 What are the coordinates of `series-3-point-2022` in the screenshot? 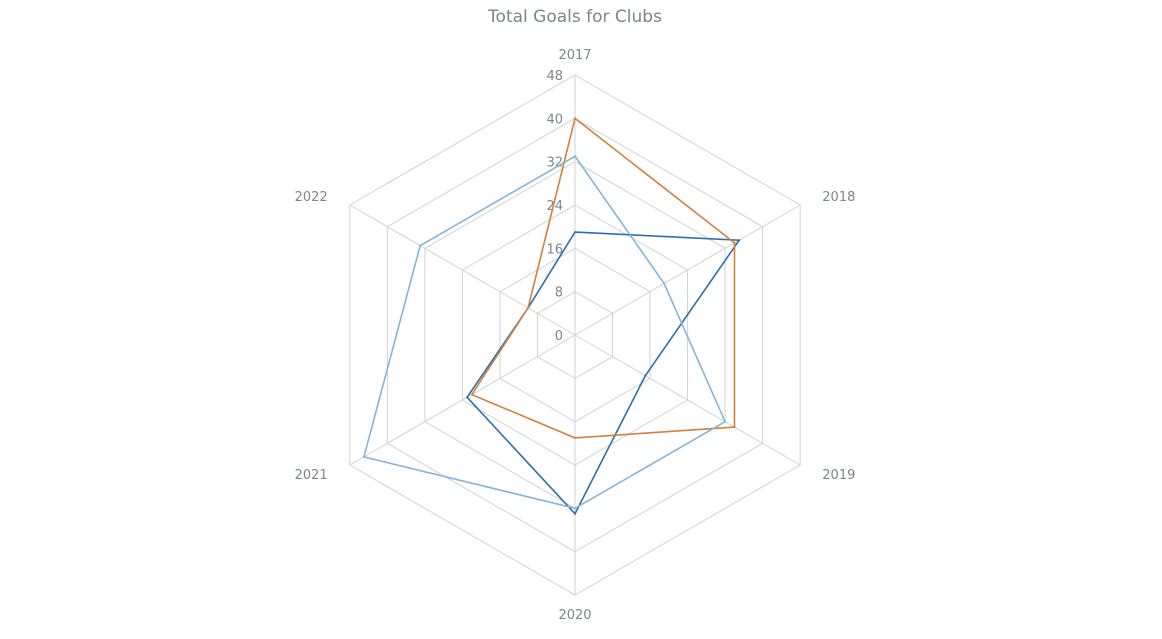 It's located at (420, 245).